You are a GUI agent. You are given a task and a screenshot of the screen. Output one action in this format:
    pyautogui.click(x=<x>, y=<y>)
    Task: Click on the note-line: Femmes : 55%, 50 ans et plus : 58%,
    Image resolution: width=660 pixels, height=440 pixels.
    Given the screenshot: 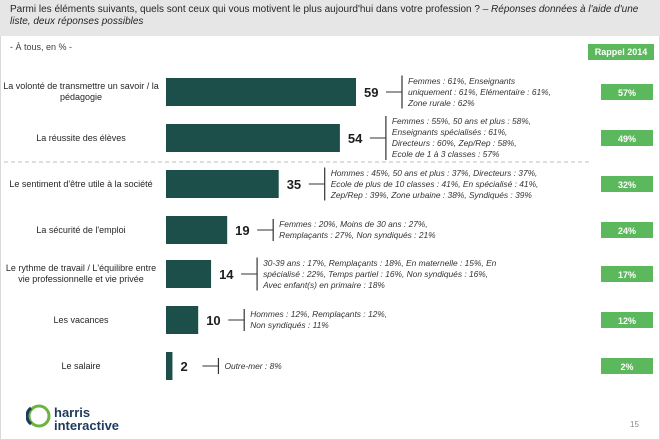 What is the action you would take?
    pyautogui.click(x=461, y=121)
    